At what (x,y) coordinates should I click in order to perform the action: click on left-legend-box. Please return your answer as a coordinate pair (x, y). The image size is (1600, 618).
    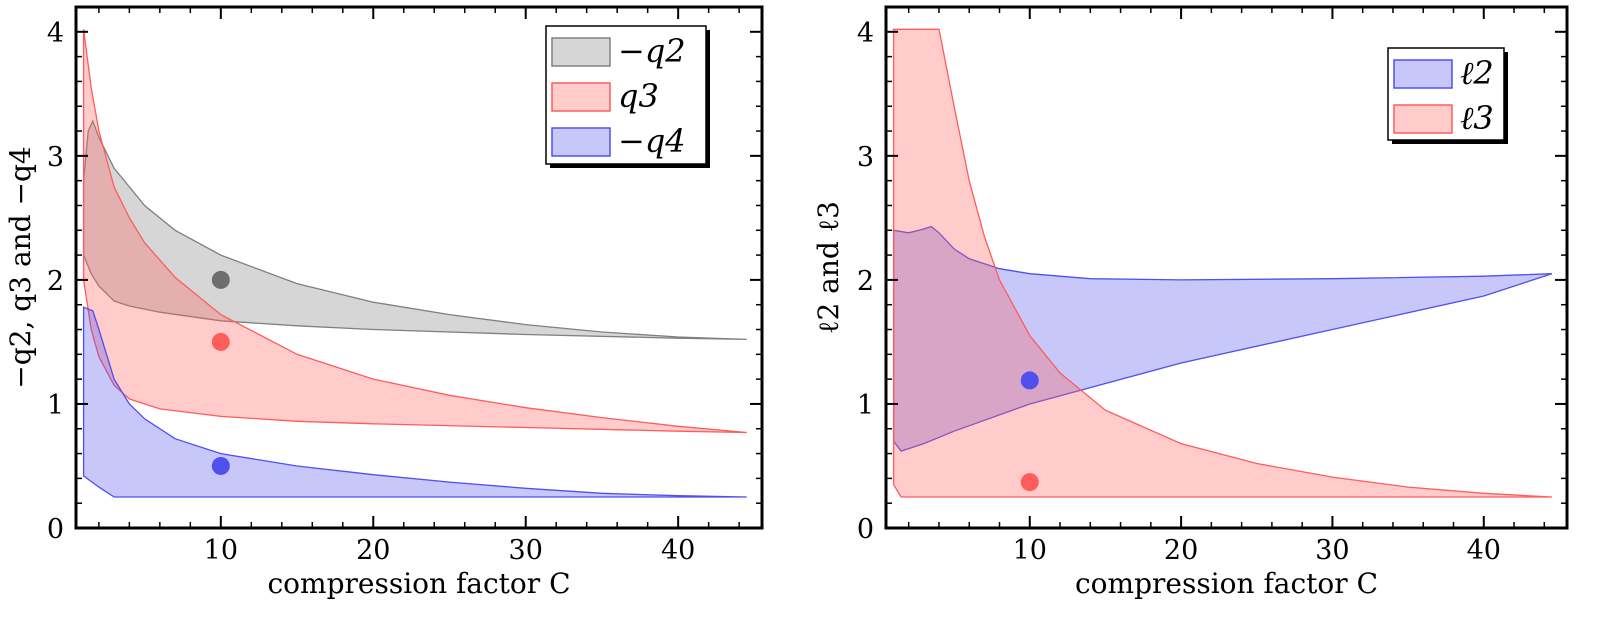
    Looking at the image, I should click on (626, 95).